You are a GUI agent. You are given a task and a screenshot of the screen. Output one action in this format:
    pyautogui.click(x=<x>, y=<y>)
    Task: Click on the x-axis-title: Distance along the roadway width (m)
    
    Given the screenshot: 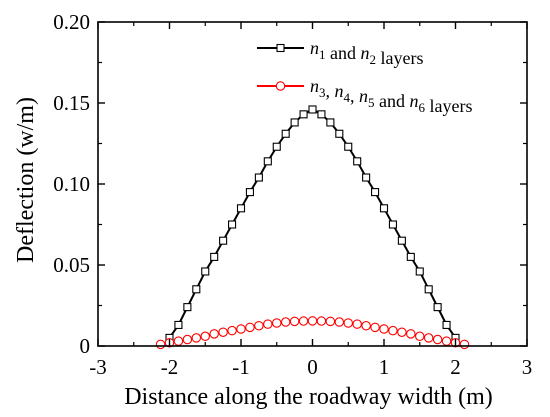 What is the action you would take?
    pyautogui.click(x=308, y=397)
    